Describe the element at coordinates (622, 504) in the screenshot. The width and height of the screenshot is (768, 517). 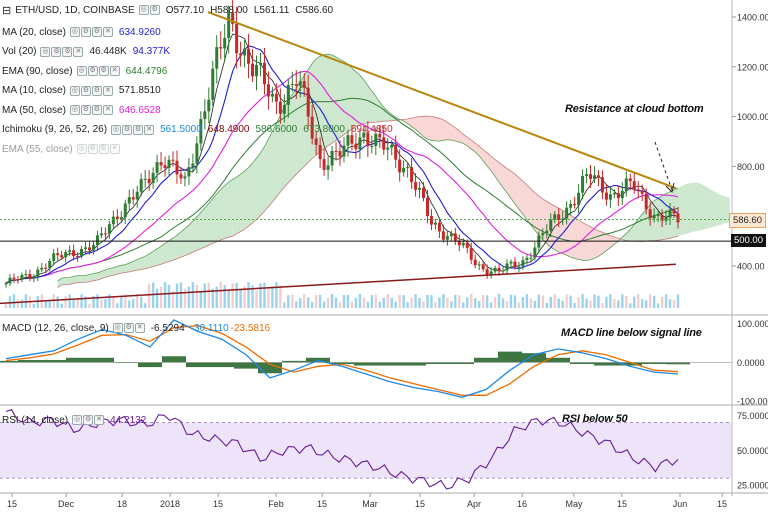
I see `date-tick-label: 15` at that location.